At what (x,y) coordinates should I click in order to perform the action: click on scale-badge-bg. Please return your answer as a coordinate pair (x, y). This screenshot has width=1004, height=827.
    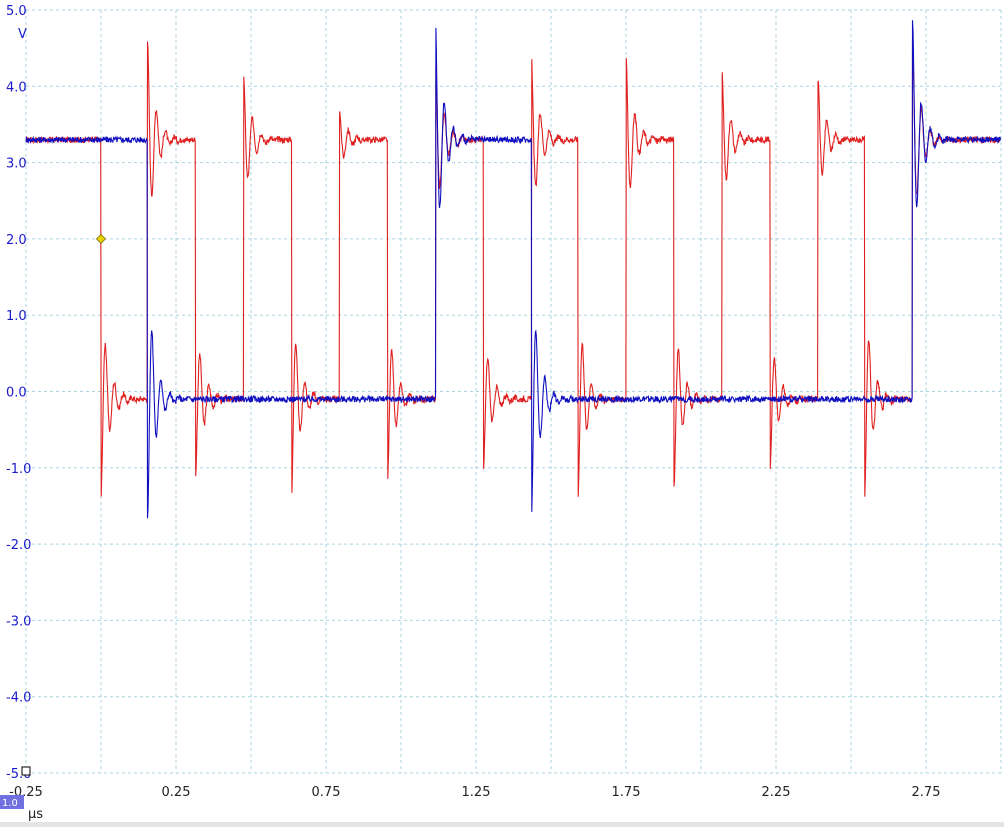
    Looking at the image, I should click on (12, 802).